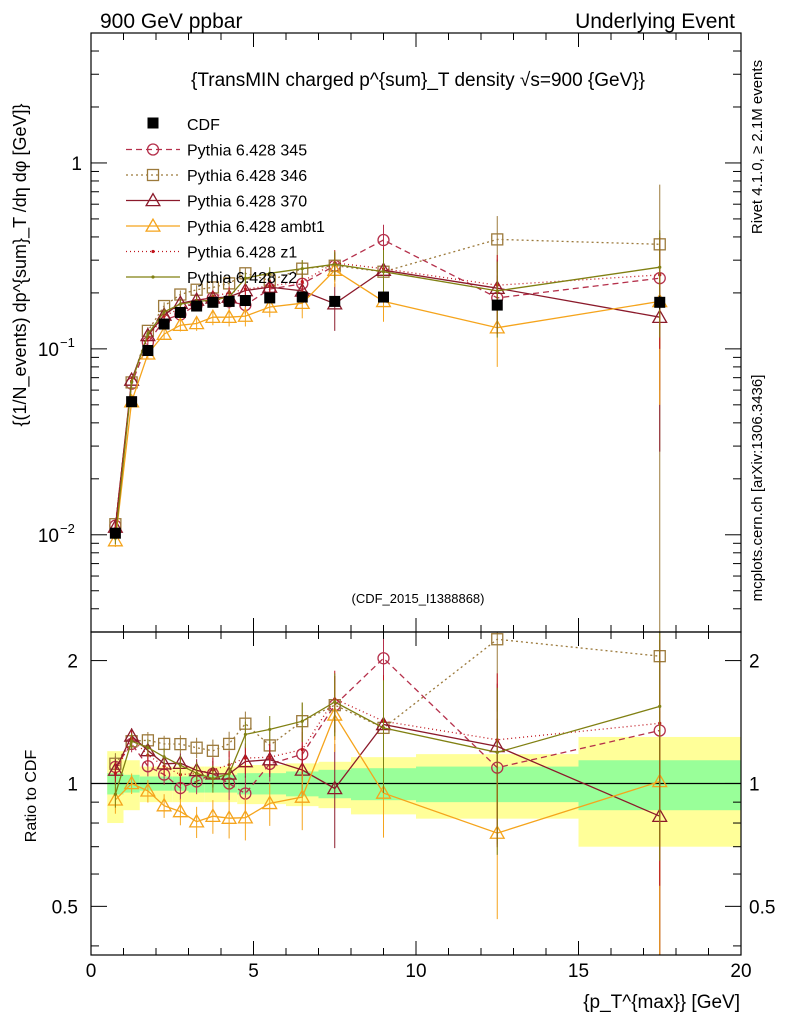  I want to click on y-tick-label: 1, so click(76, 164).